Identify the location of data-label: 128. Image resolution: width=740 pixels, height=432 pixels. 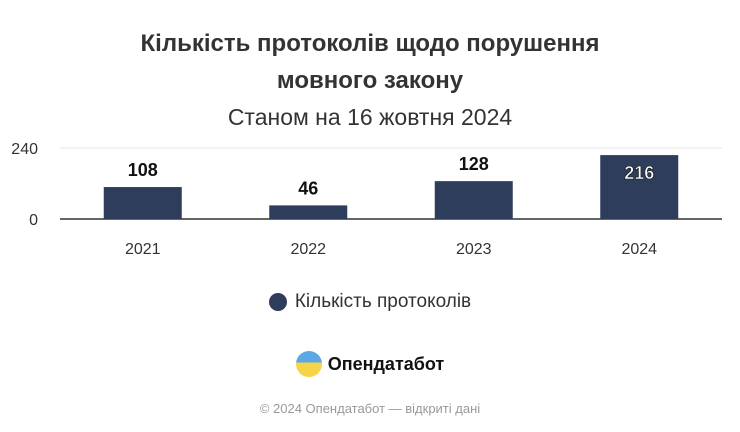
(474, 164).